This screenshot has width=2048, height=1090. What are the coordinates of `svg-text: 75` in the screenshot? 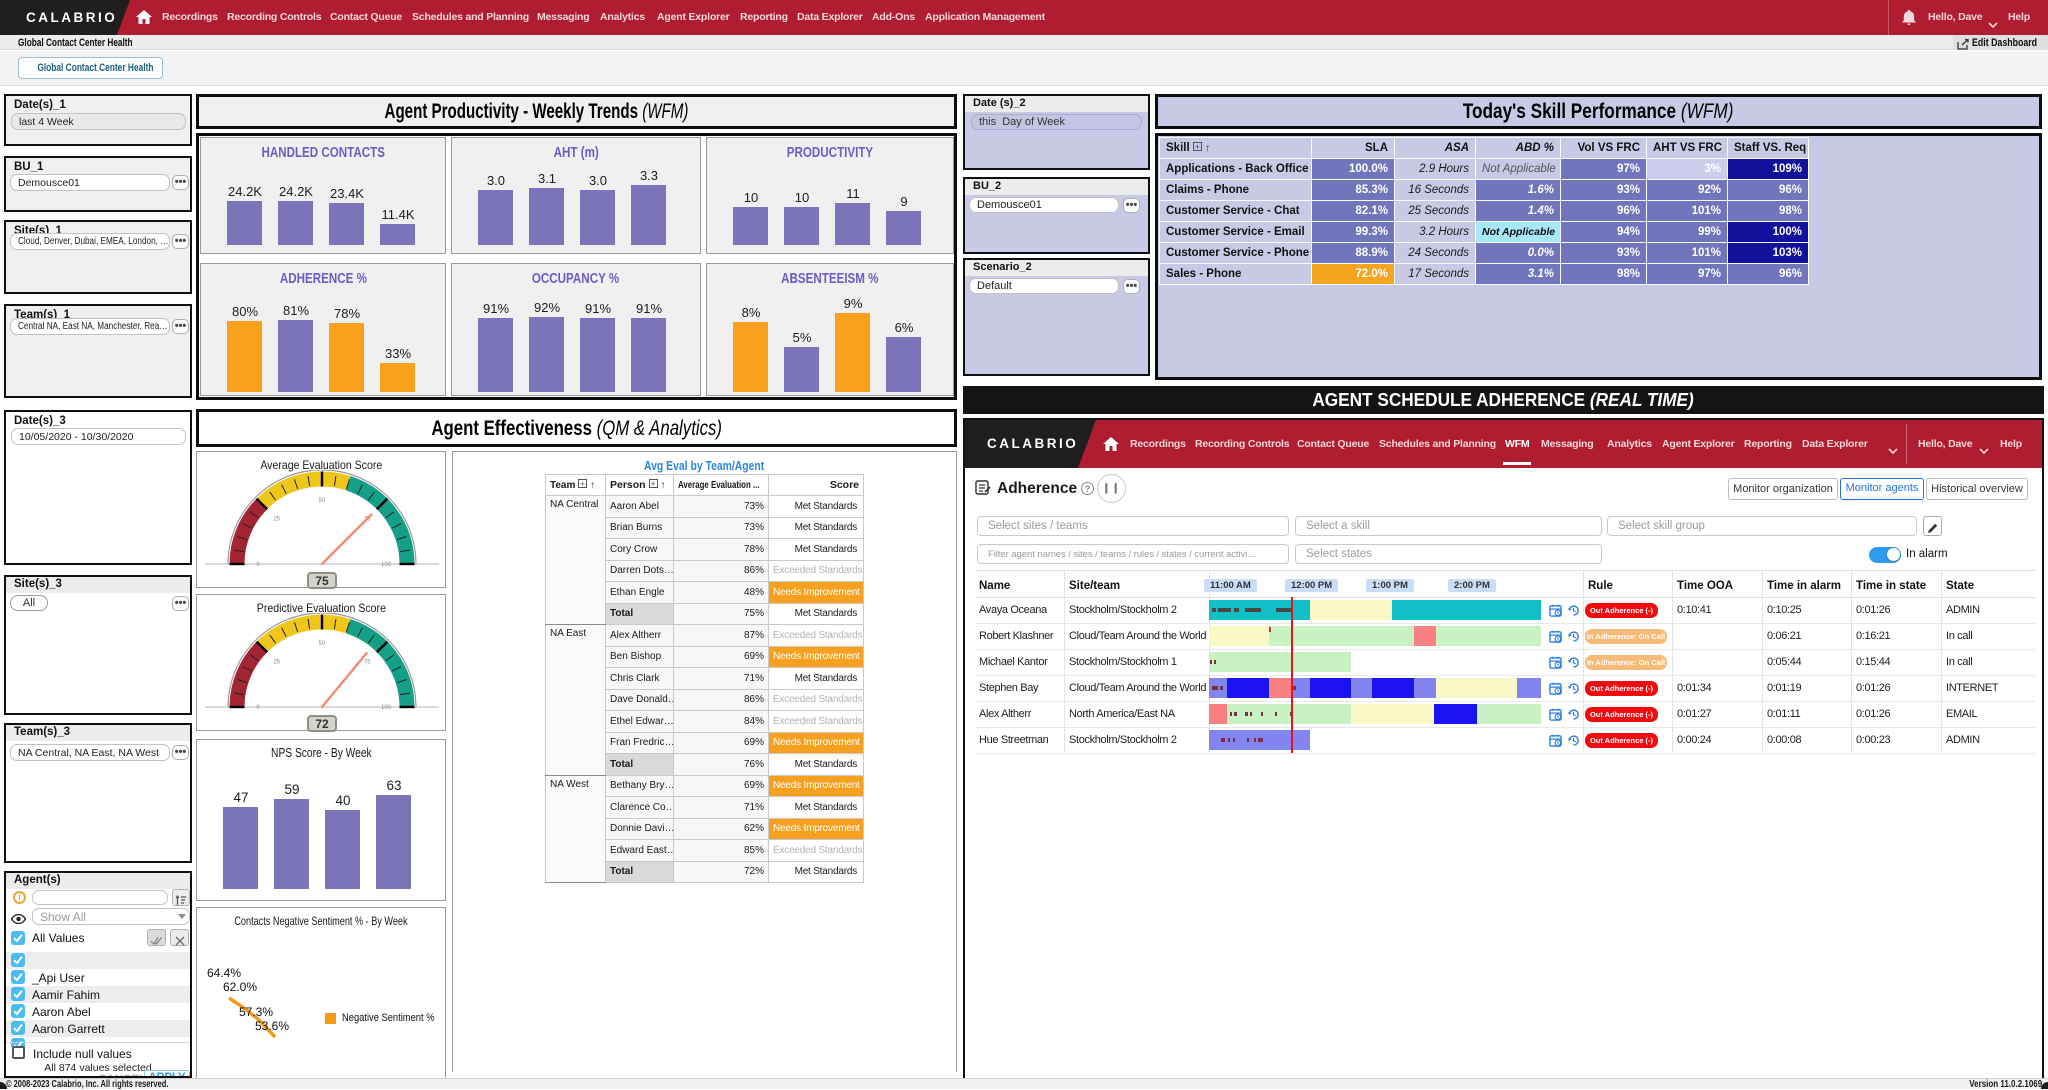 It's located at (367, 663).